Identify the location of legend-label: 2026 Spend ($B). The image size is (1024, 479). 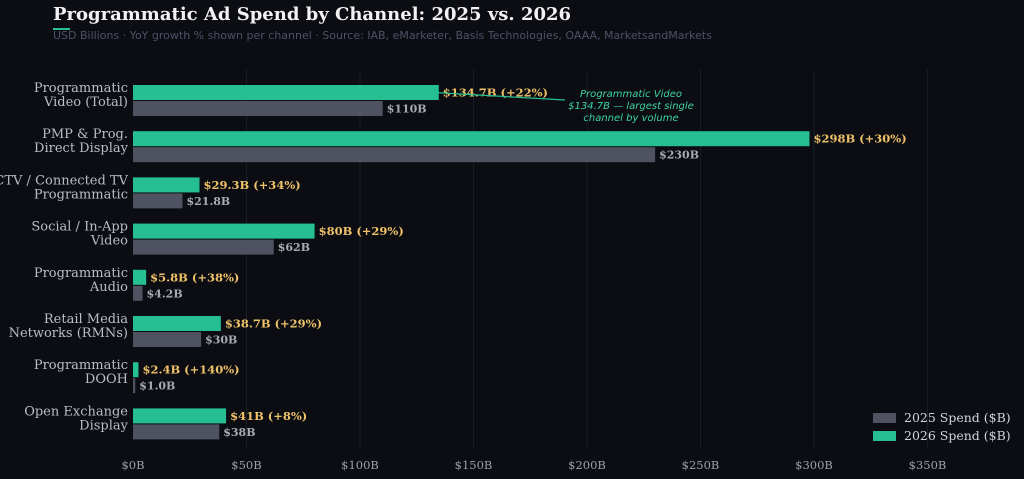
(957, 435).